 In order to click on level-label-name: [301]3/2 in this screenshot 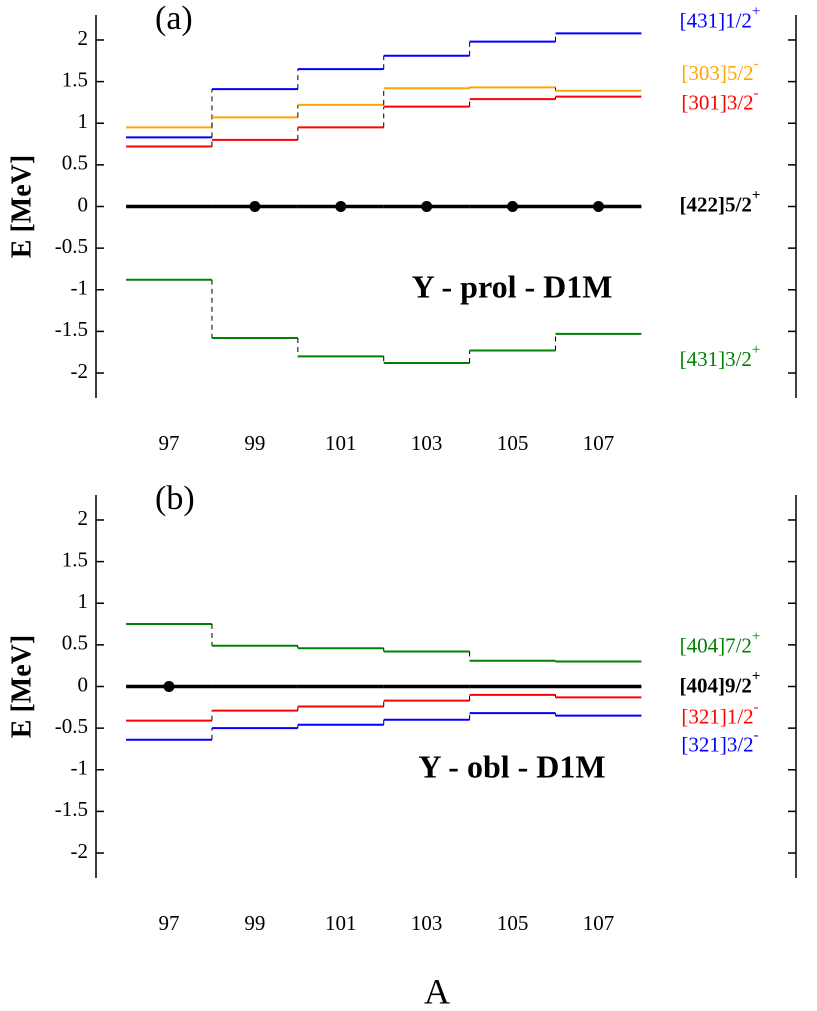, I will do `click(717, 102)`.